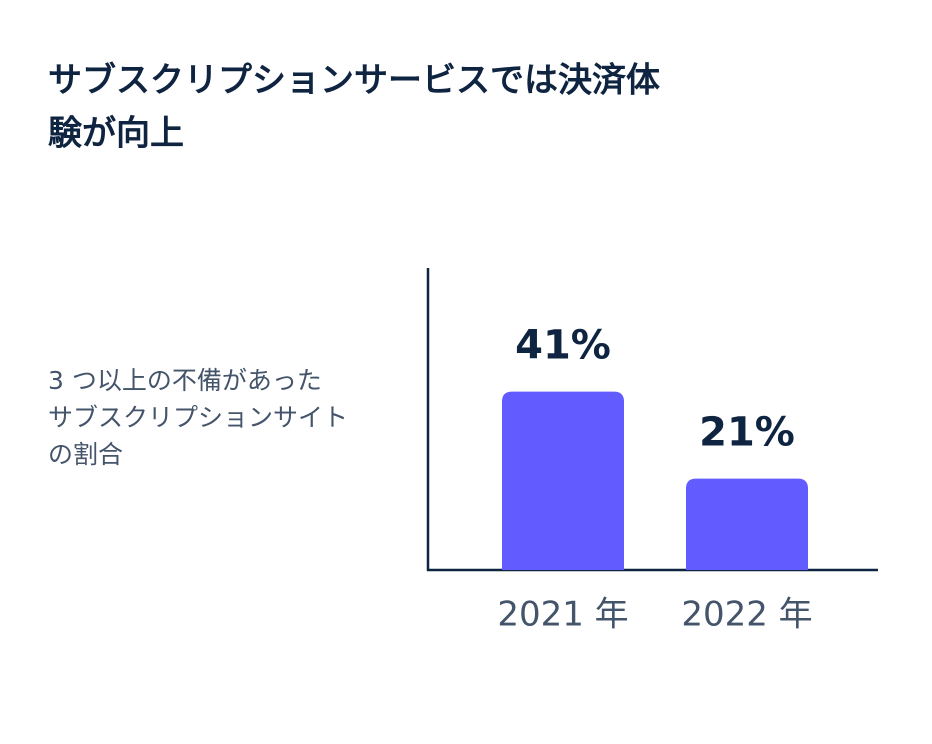 This screenshot has height=744, width=932. I want to click on description: の割合, so click(85, 454).